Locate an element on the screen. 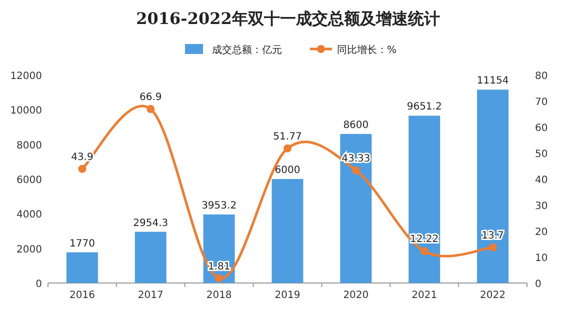 The image size is (576, 327). chart-title: 2016-2022年双十一成交总额及增速统计 is located at coordinates (288, 18).